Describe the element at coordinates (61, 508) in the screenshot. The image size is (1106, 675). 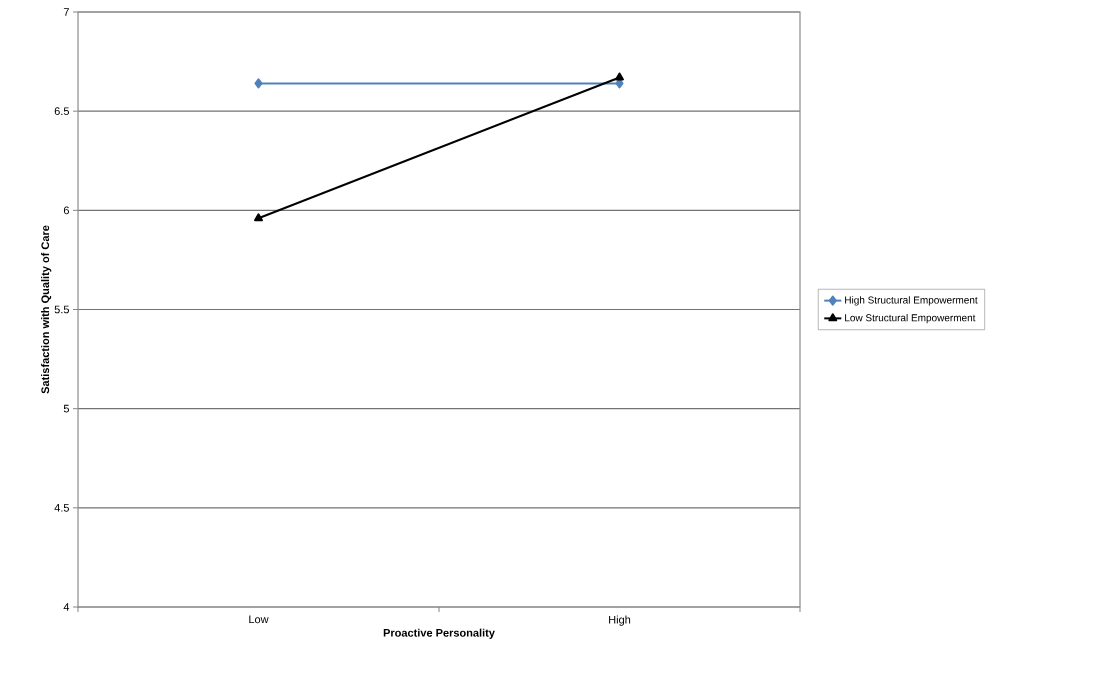
I see `y-tick-label: 4.5` at that location.